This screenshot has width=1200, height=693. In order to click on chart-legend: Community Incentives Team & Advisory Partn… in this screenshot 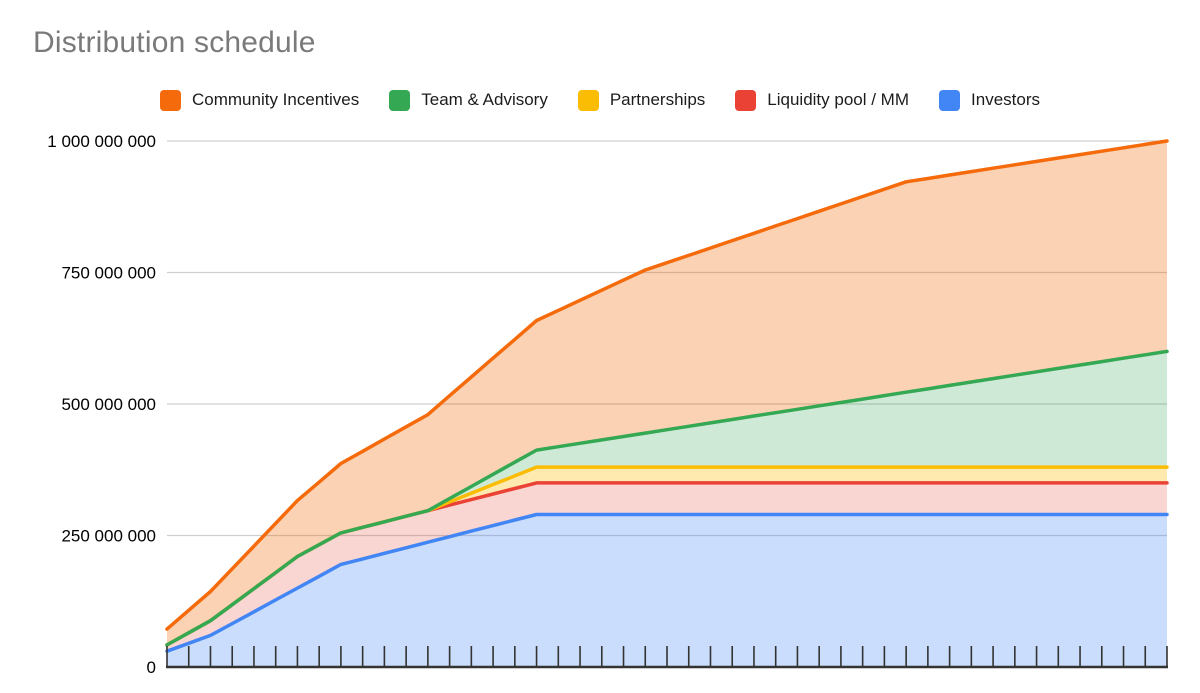, I will do `click(600, 100)`.